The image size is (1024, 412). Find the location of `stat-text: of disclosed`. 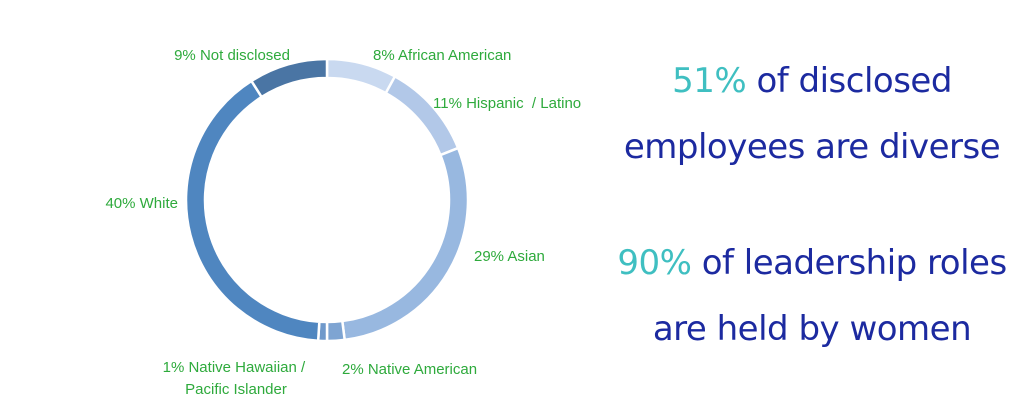

stat-text: of disclosed is located at coordinates (849, 81).